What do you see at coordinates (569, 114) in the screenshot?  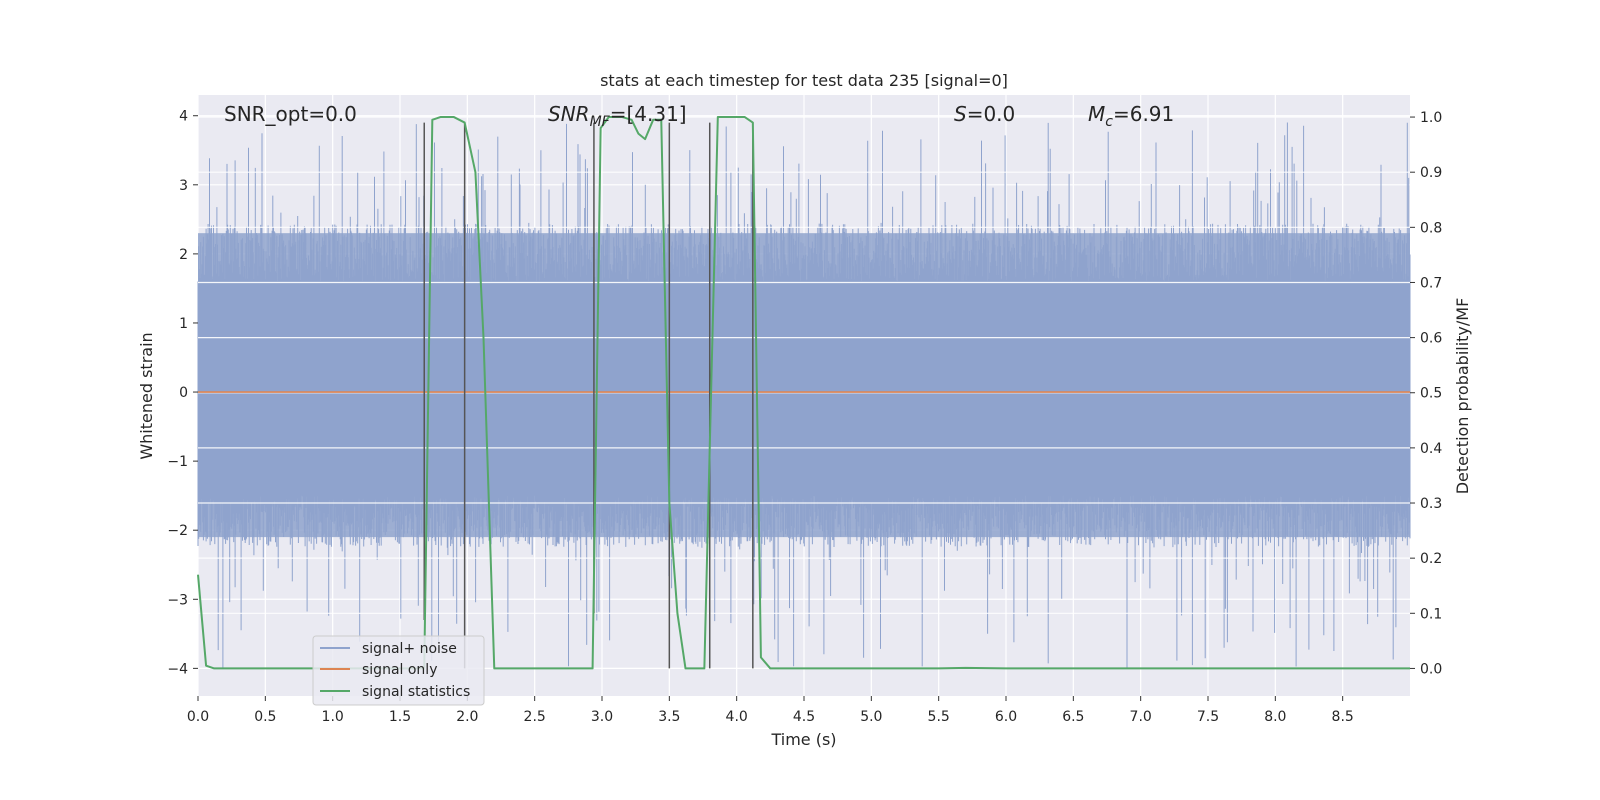 I see `snr-mf-label: SNR` at bounding box center [569, 114].